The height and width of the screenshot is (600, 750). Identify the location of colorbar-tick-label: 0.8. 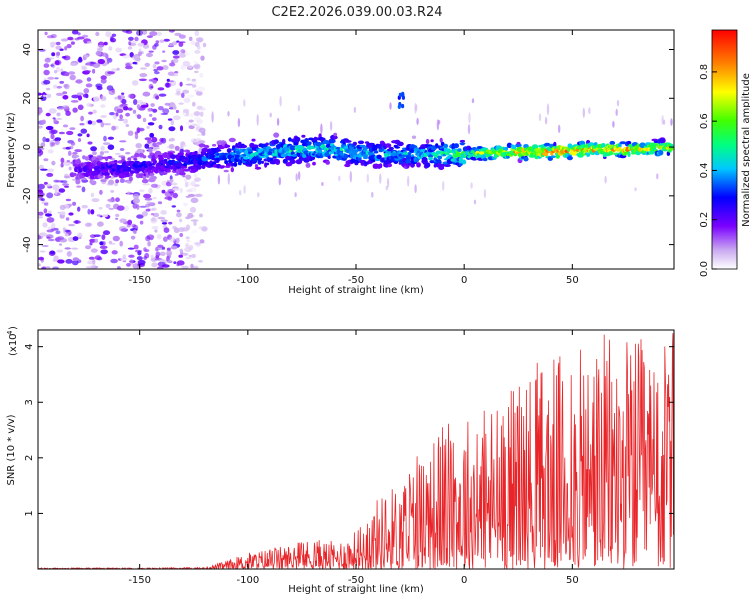
(704, 72).